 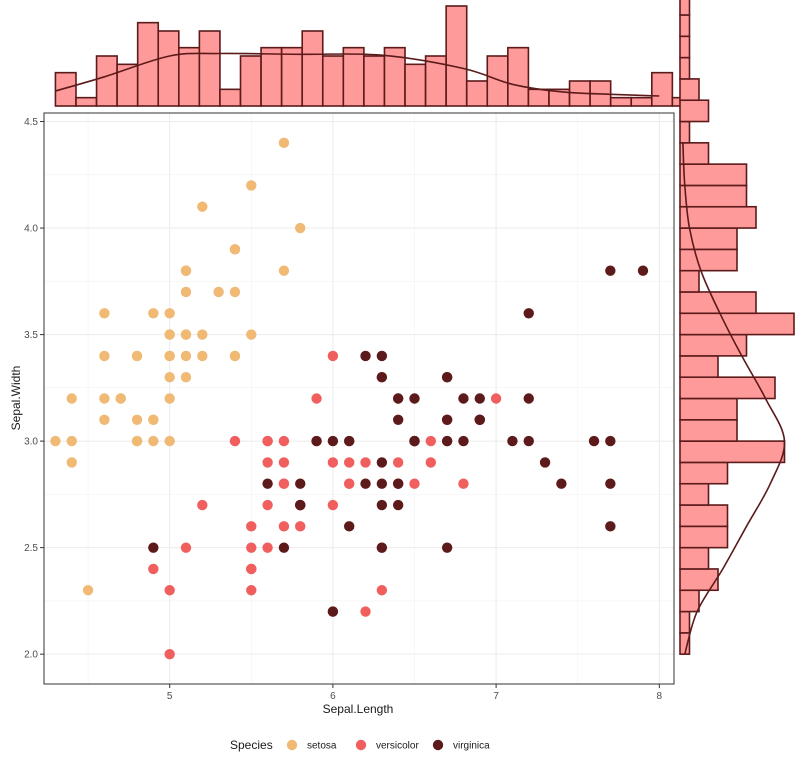 I want to click on legend-label-versicolor: versicolor, so click(x=397, y=746).